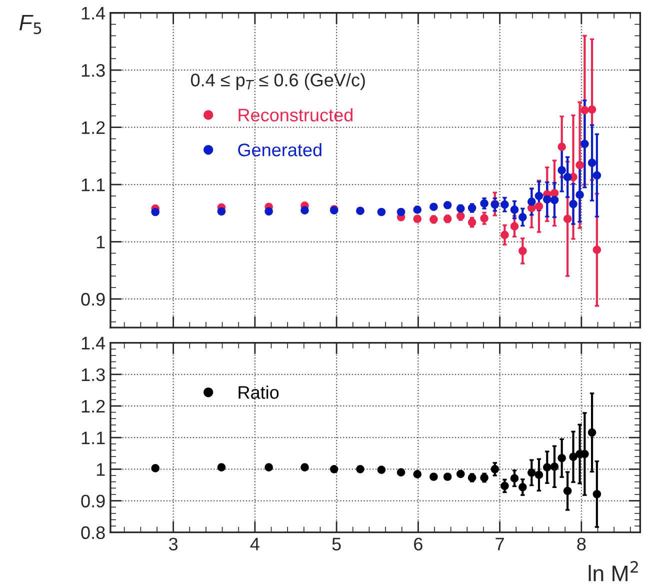 This screenshot has width=646, height=585. What do you see at coordinates (581, 544) in the screenshot?
I see `x-tick-label: 8` at bounding box center [581, 544].